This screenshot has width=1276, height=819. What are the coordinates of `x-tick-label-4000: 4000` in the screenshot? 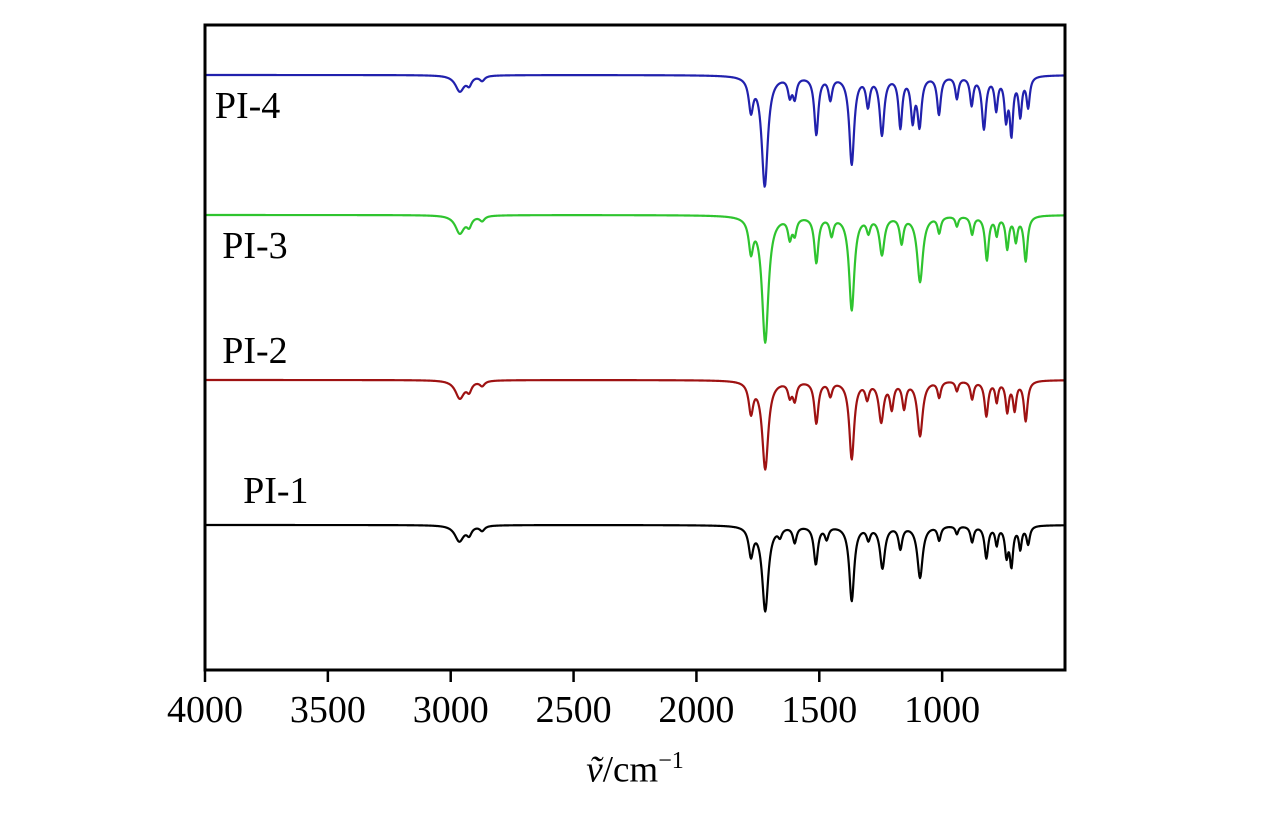 It's located at (205, 710).